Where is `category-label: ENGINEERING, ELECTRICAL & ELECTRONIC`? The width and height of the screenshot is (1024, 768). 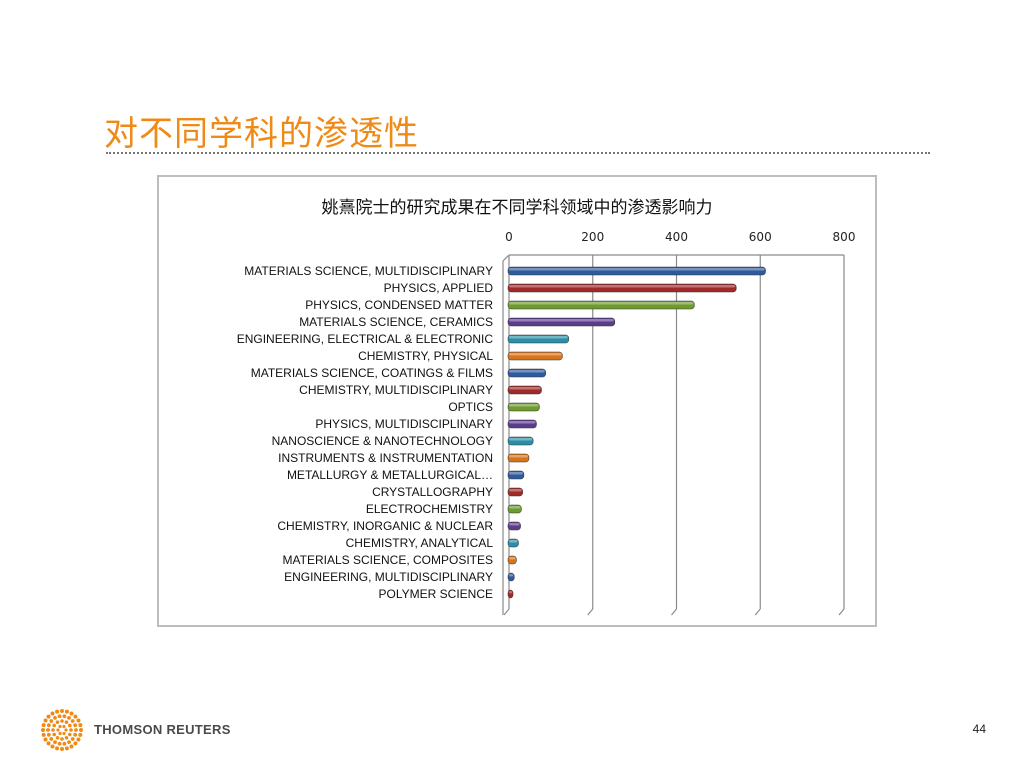 category-label: ENGINEERING, ELECTRICAL & ELECTRONIC is located at coordinates (365, 339).